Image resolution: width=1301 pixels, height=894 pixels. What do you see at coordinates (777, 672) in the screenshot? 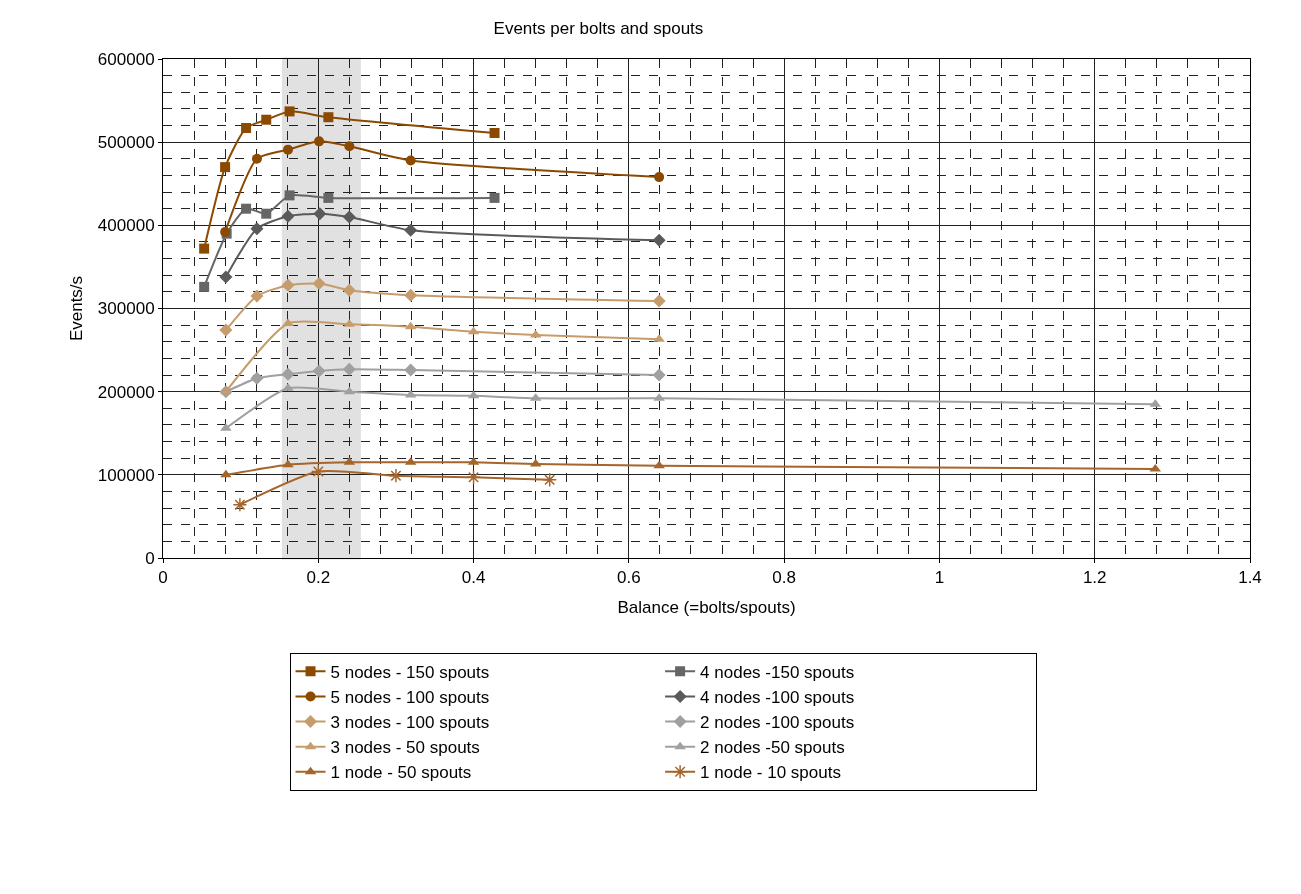
I see `legend-label: 4 nodes -150 spouts` at bounding box center [777, 672].